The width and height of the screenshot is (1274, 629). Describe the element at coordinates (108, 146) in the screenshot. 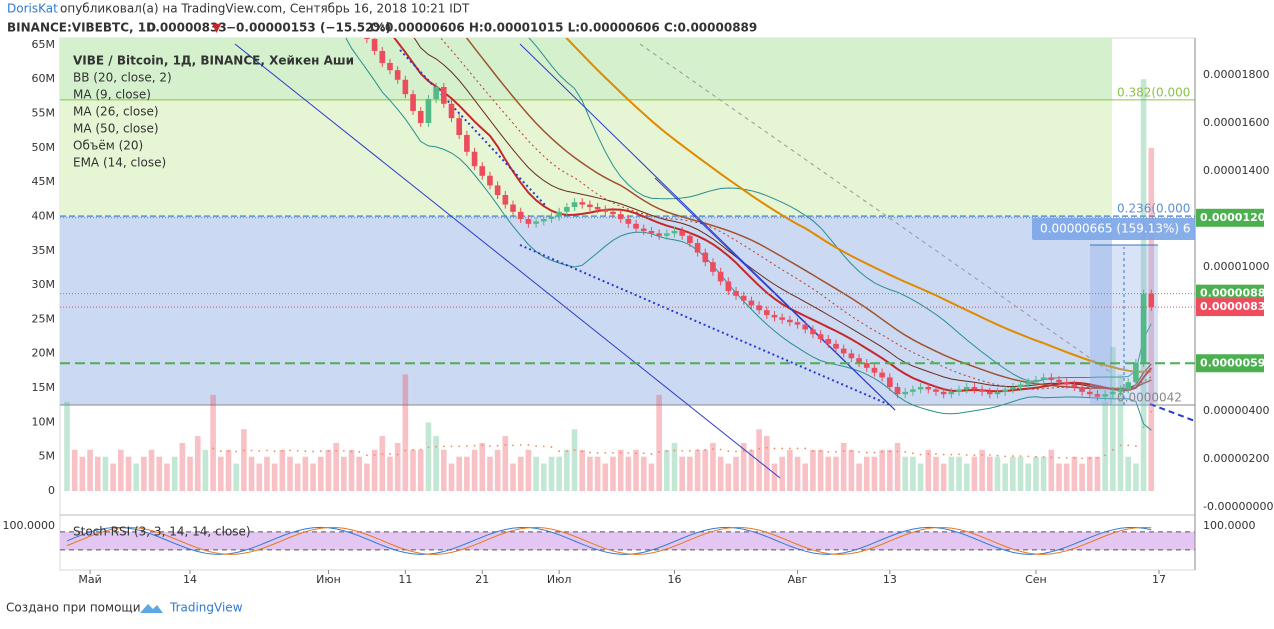

I see `legend-entry: Объём (20)` at that location.